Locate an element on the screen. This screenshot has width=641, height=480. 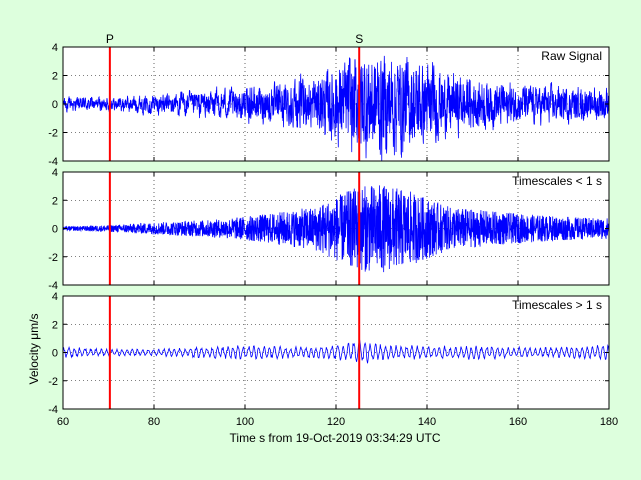
panel-title: Timescales > 1 s is located at coordinates (557, 305).